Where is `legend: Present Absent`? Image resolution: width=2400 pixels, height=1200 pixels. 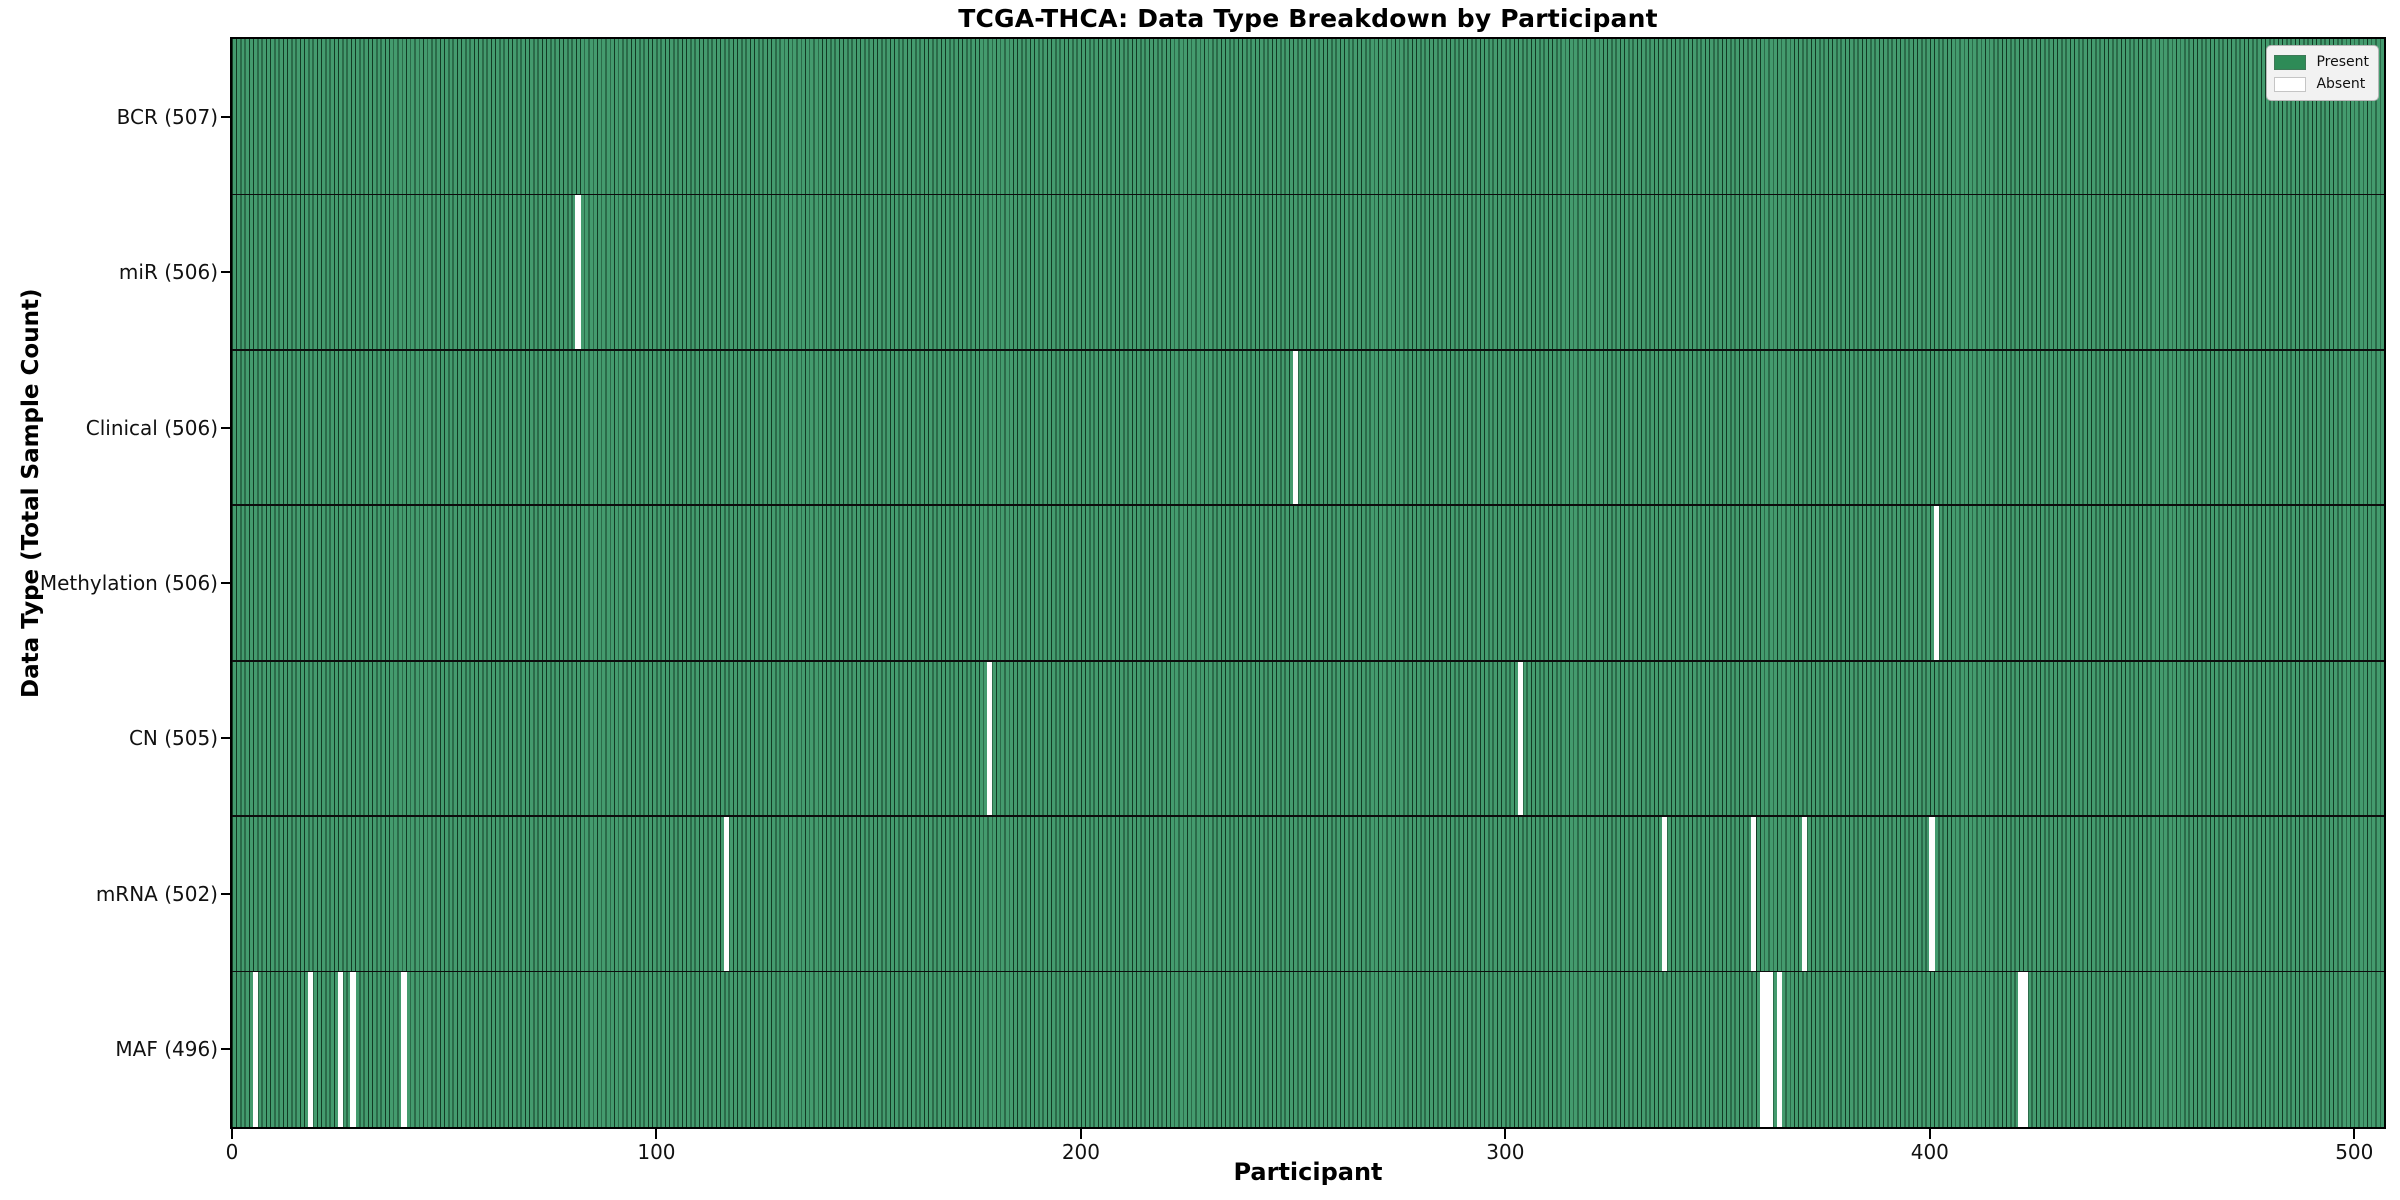
legend: Present Absent is located at coordinates (2322, 73).